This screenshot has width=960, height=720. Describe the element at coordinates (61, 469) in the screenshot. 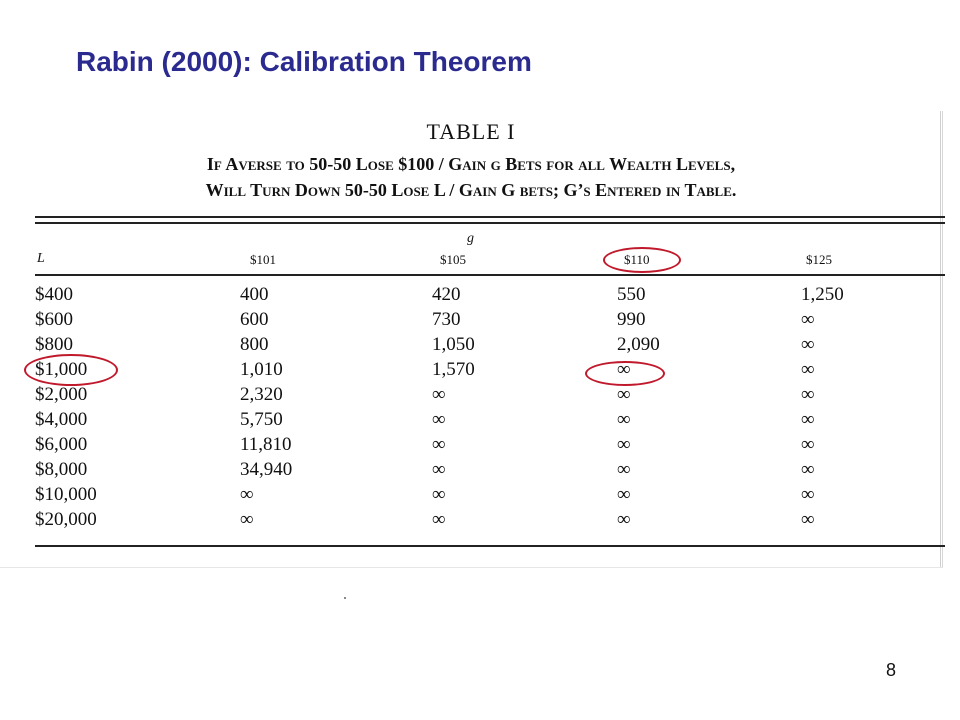

I see `cell-L: $8,000` at that location.